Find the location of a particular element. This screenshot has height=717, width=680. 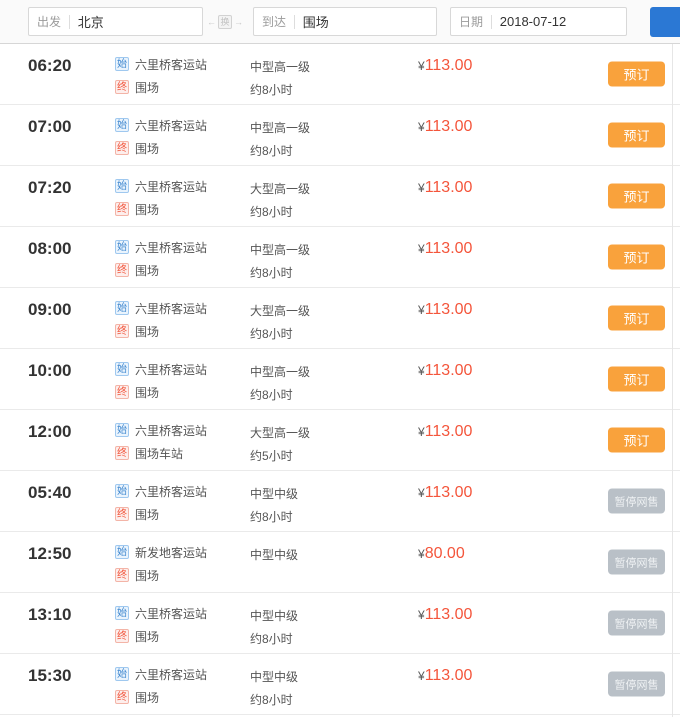

bus-info-column: 大型高一级 约5小时 is located at coordinates (280, 446).